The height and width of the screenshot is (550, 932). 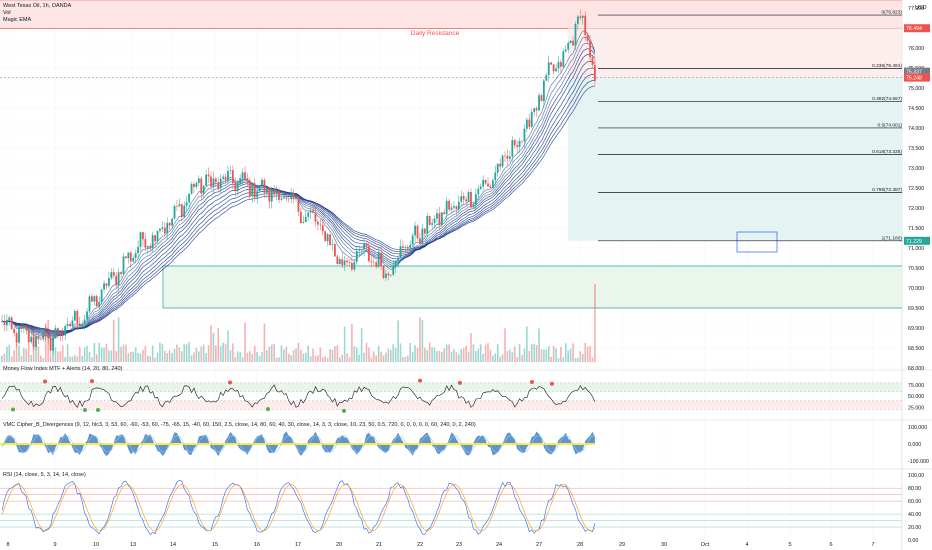 I want to click on vmc-wave, so click(x=298, y=444).